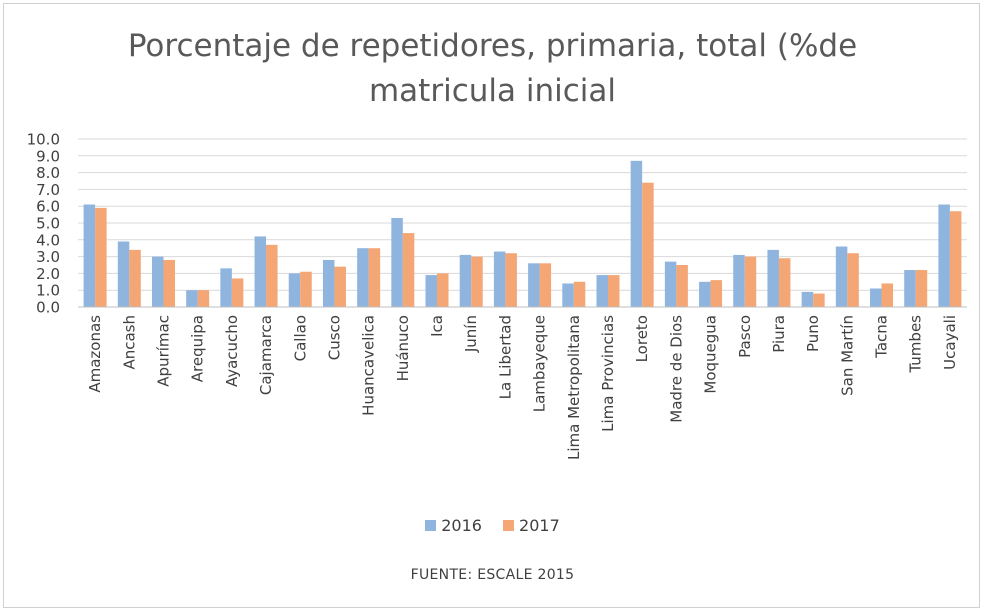 Image resolution: width=985 pixels, height=613 pixels. Describe the element at coordinates (369, 365) in the screenshot. I see `x-tick-label: Huancavelica` at that location.